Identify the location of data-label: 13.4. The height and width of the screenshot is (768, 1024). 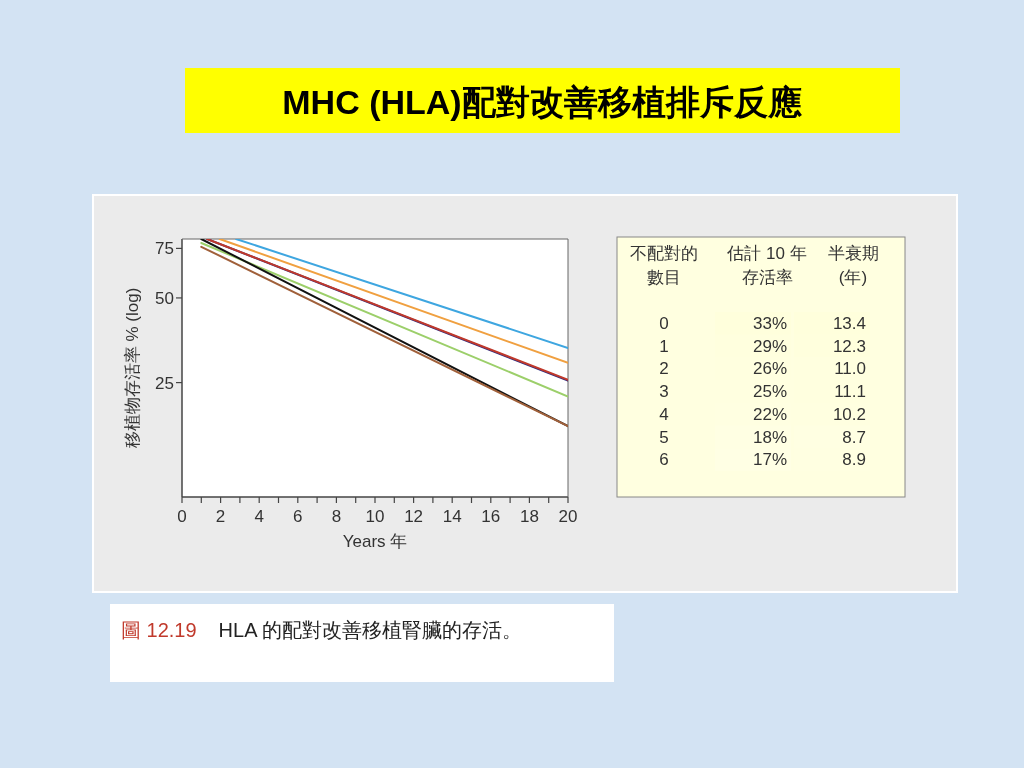
(849, 323).